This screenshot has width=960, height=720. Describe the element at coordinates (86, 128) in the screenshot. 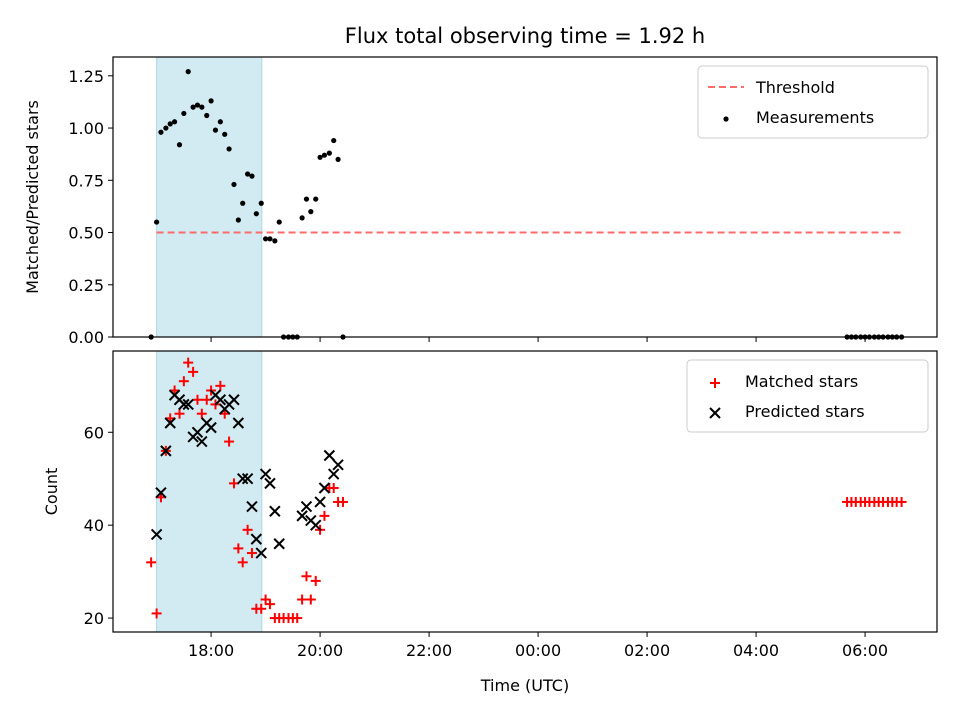

I see `y-tick-label: 1.00` at that location.